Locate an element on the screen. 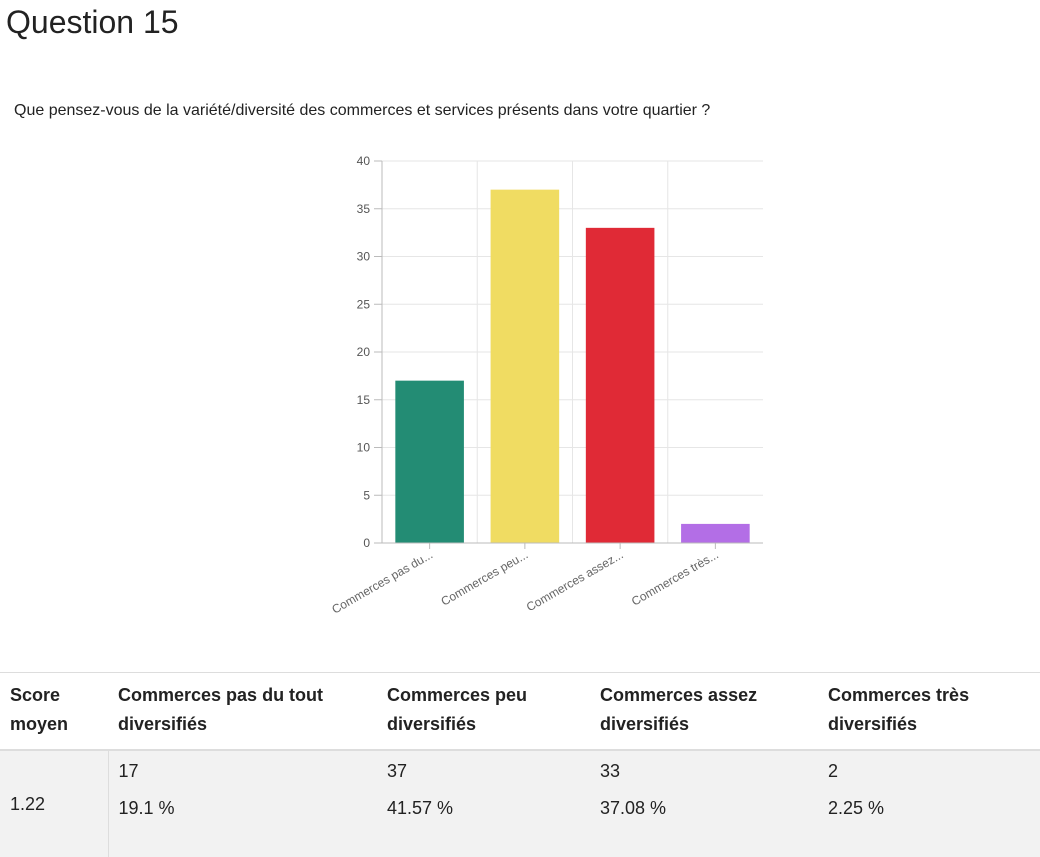 The width and height of the screenshot is (1040, 857). y-tick-label: 0 is located at coordinates (366, 543).